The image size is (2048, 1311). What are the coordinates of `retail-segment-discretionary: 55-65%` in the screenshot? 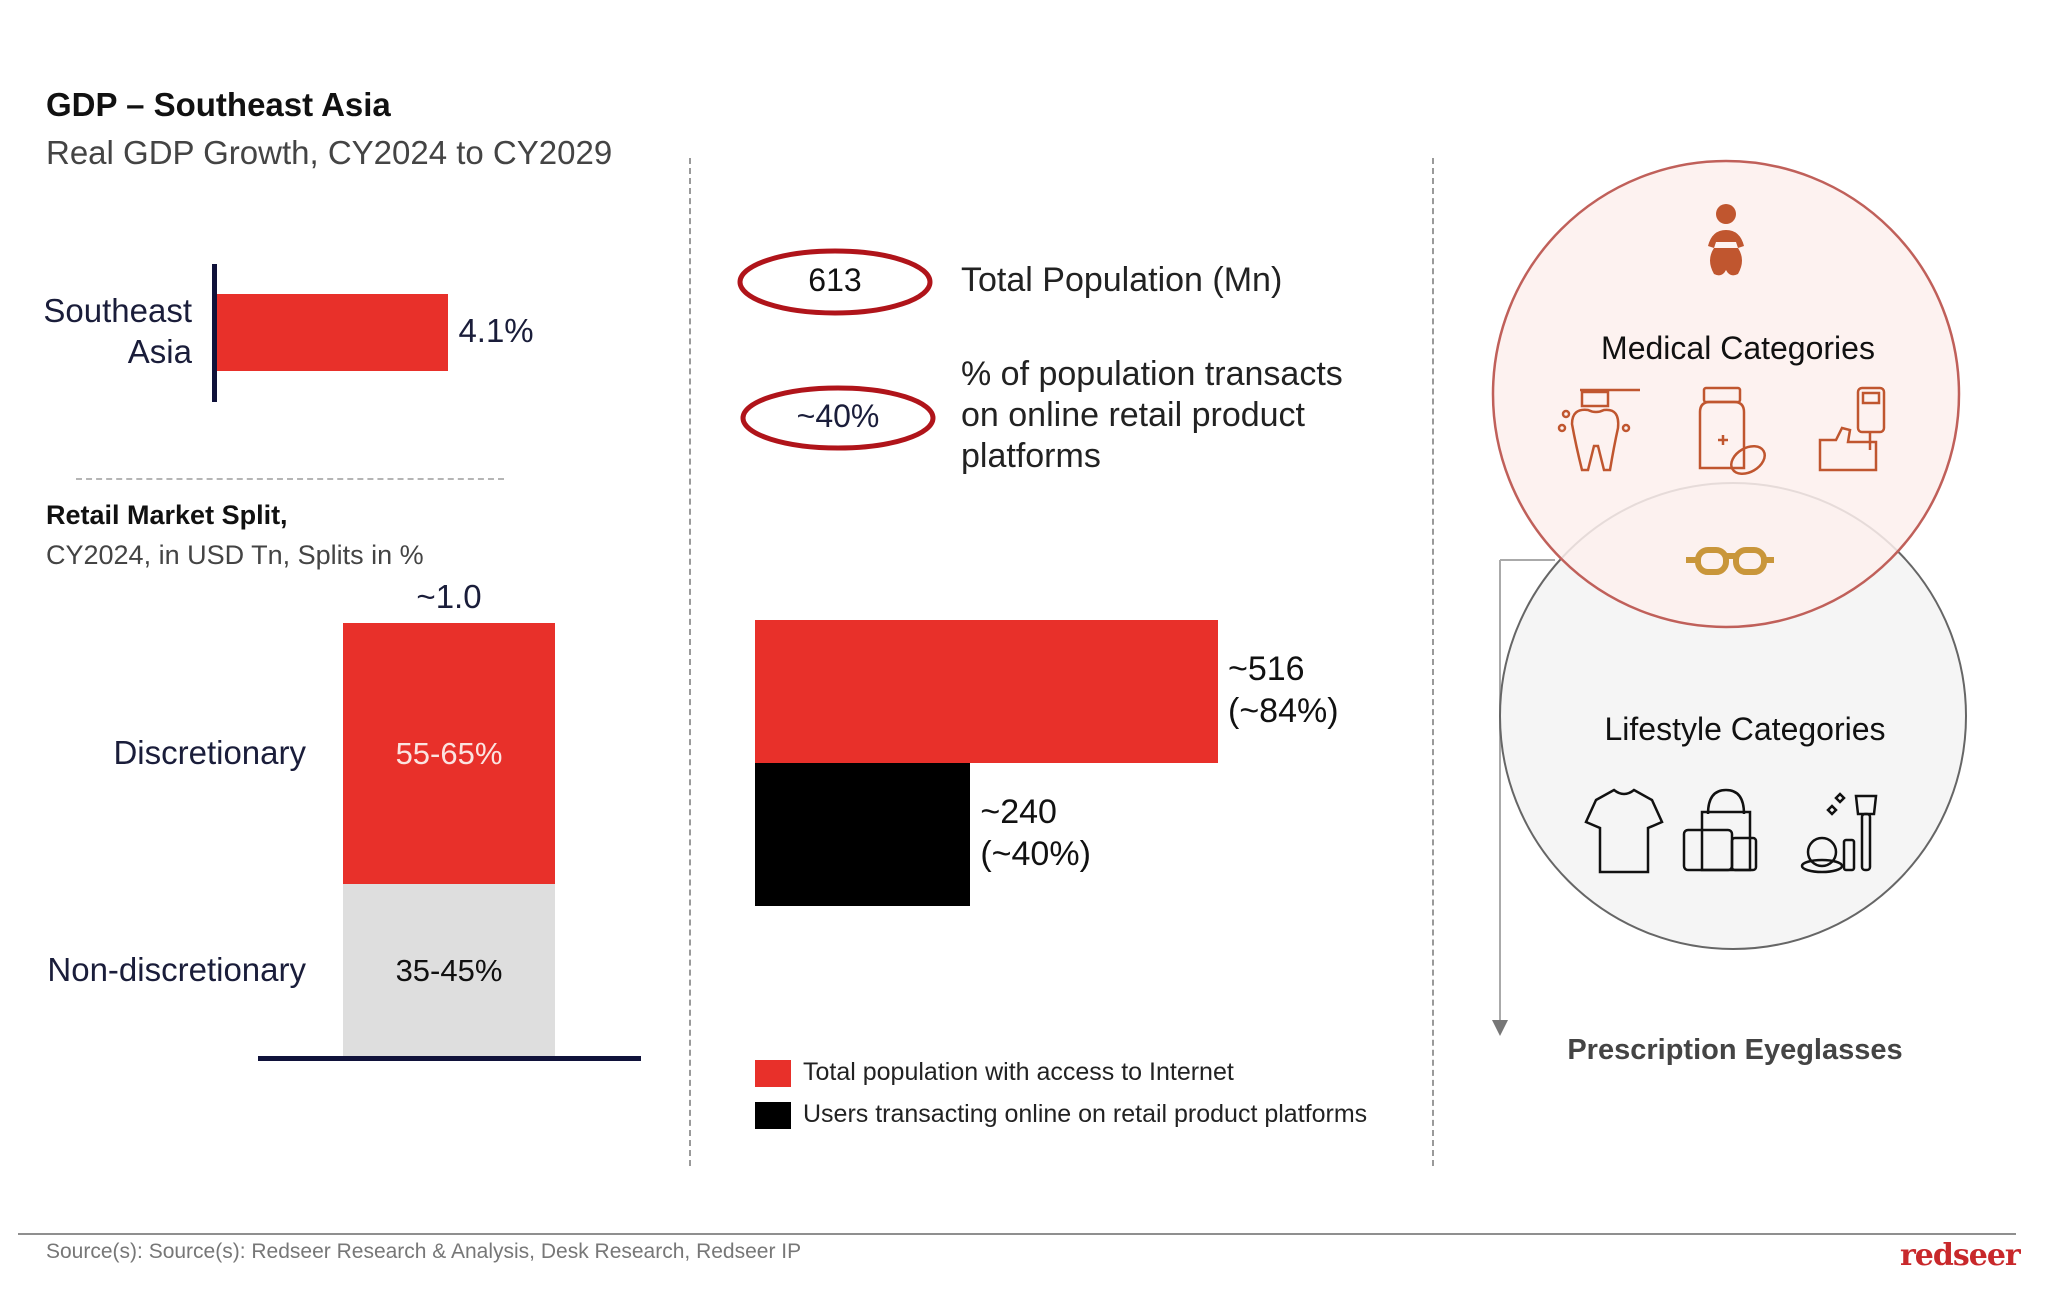 It's located at (449, 753).